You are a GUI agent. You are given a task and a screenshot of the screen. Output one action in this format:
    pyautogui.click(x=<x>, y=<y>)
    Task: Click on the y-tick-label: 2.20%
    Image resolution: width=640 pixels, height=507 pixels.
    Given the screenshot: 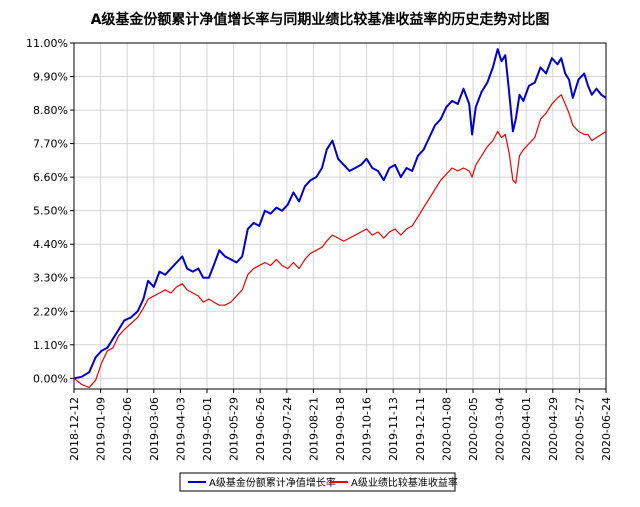 What is the action you would take?
    pyautogui.click(x=50, y=311)
    